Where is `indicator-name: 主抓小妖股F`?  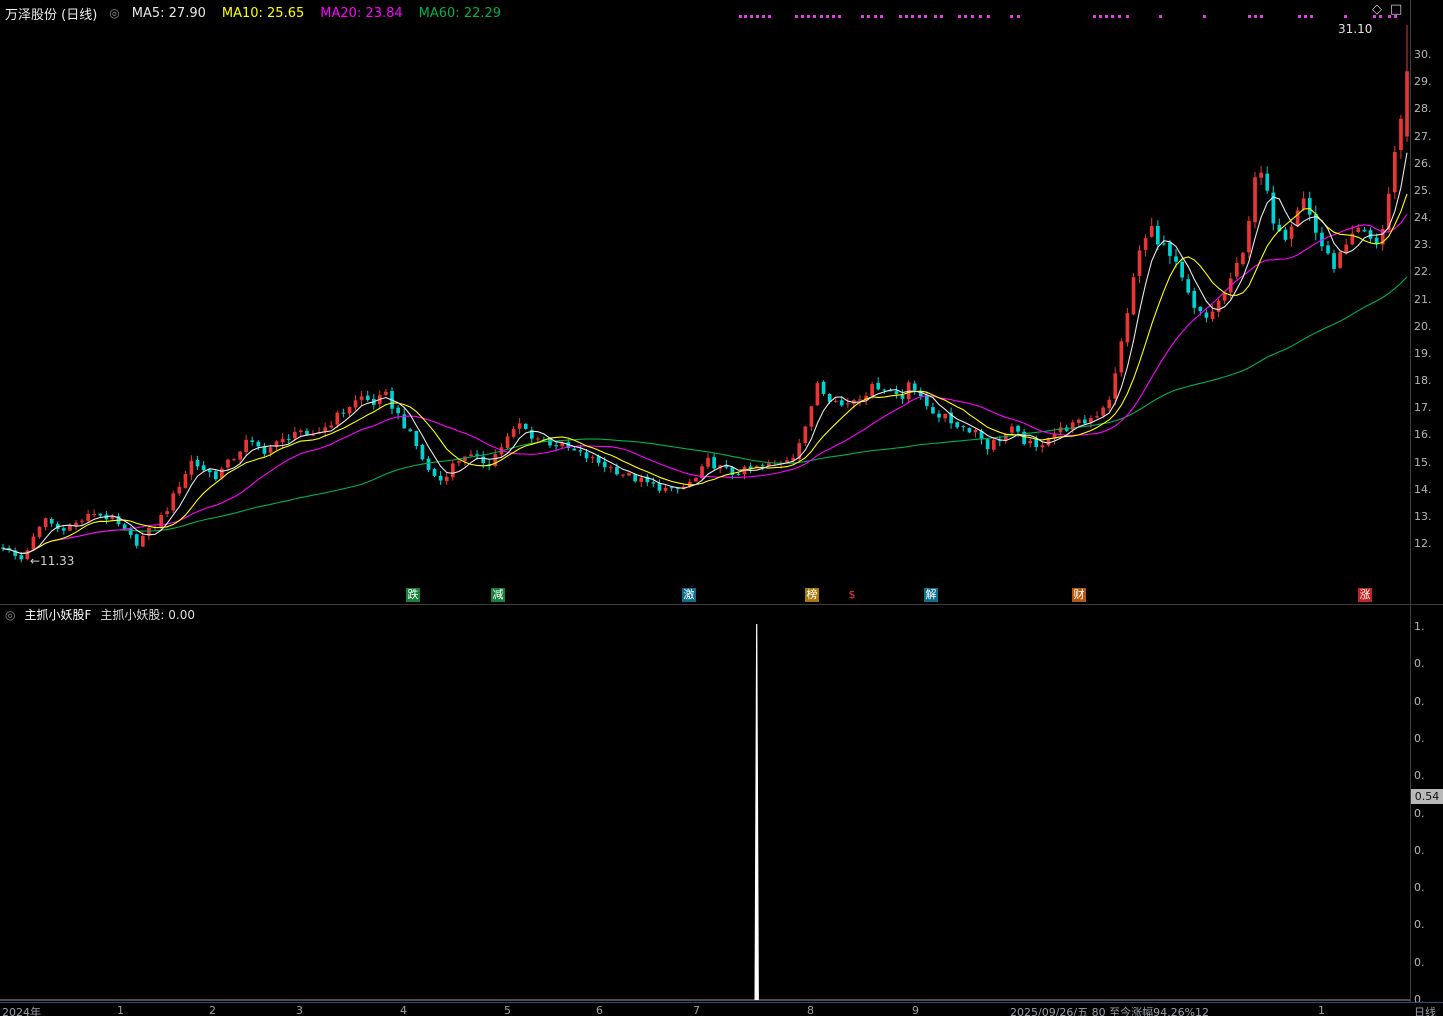 indicator-name: 主抓小妖股F is located at coordinates (58, 615).